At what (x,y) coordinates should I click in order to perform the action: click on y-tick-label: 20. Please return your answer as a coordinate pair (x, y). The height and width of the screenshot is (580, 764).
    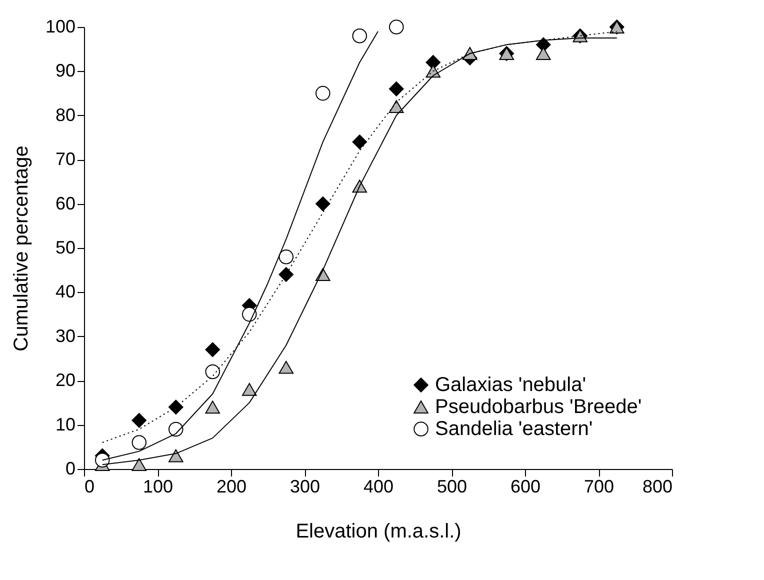
    Looking at the image, I should click on (65, 380).